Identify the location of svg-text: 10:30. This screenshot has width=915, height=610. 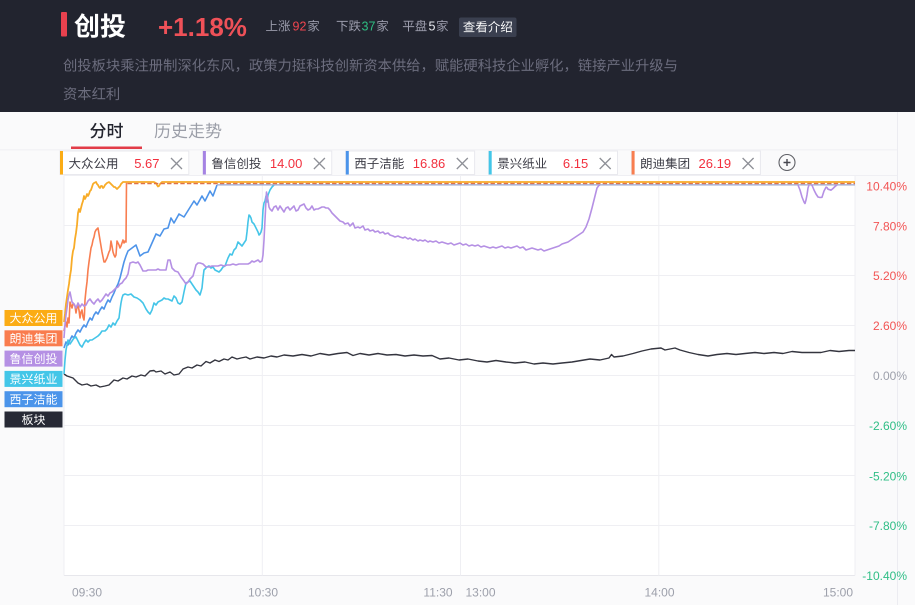
(263, 593).